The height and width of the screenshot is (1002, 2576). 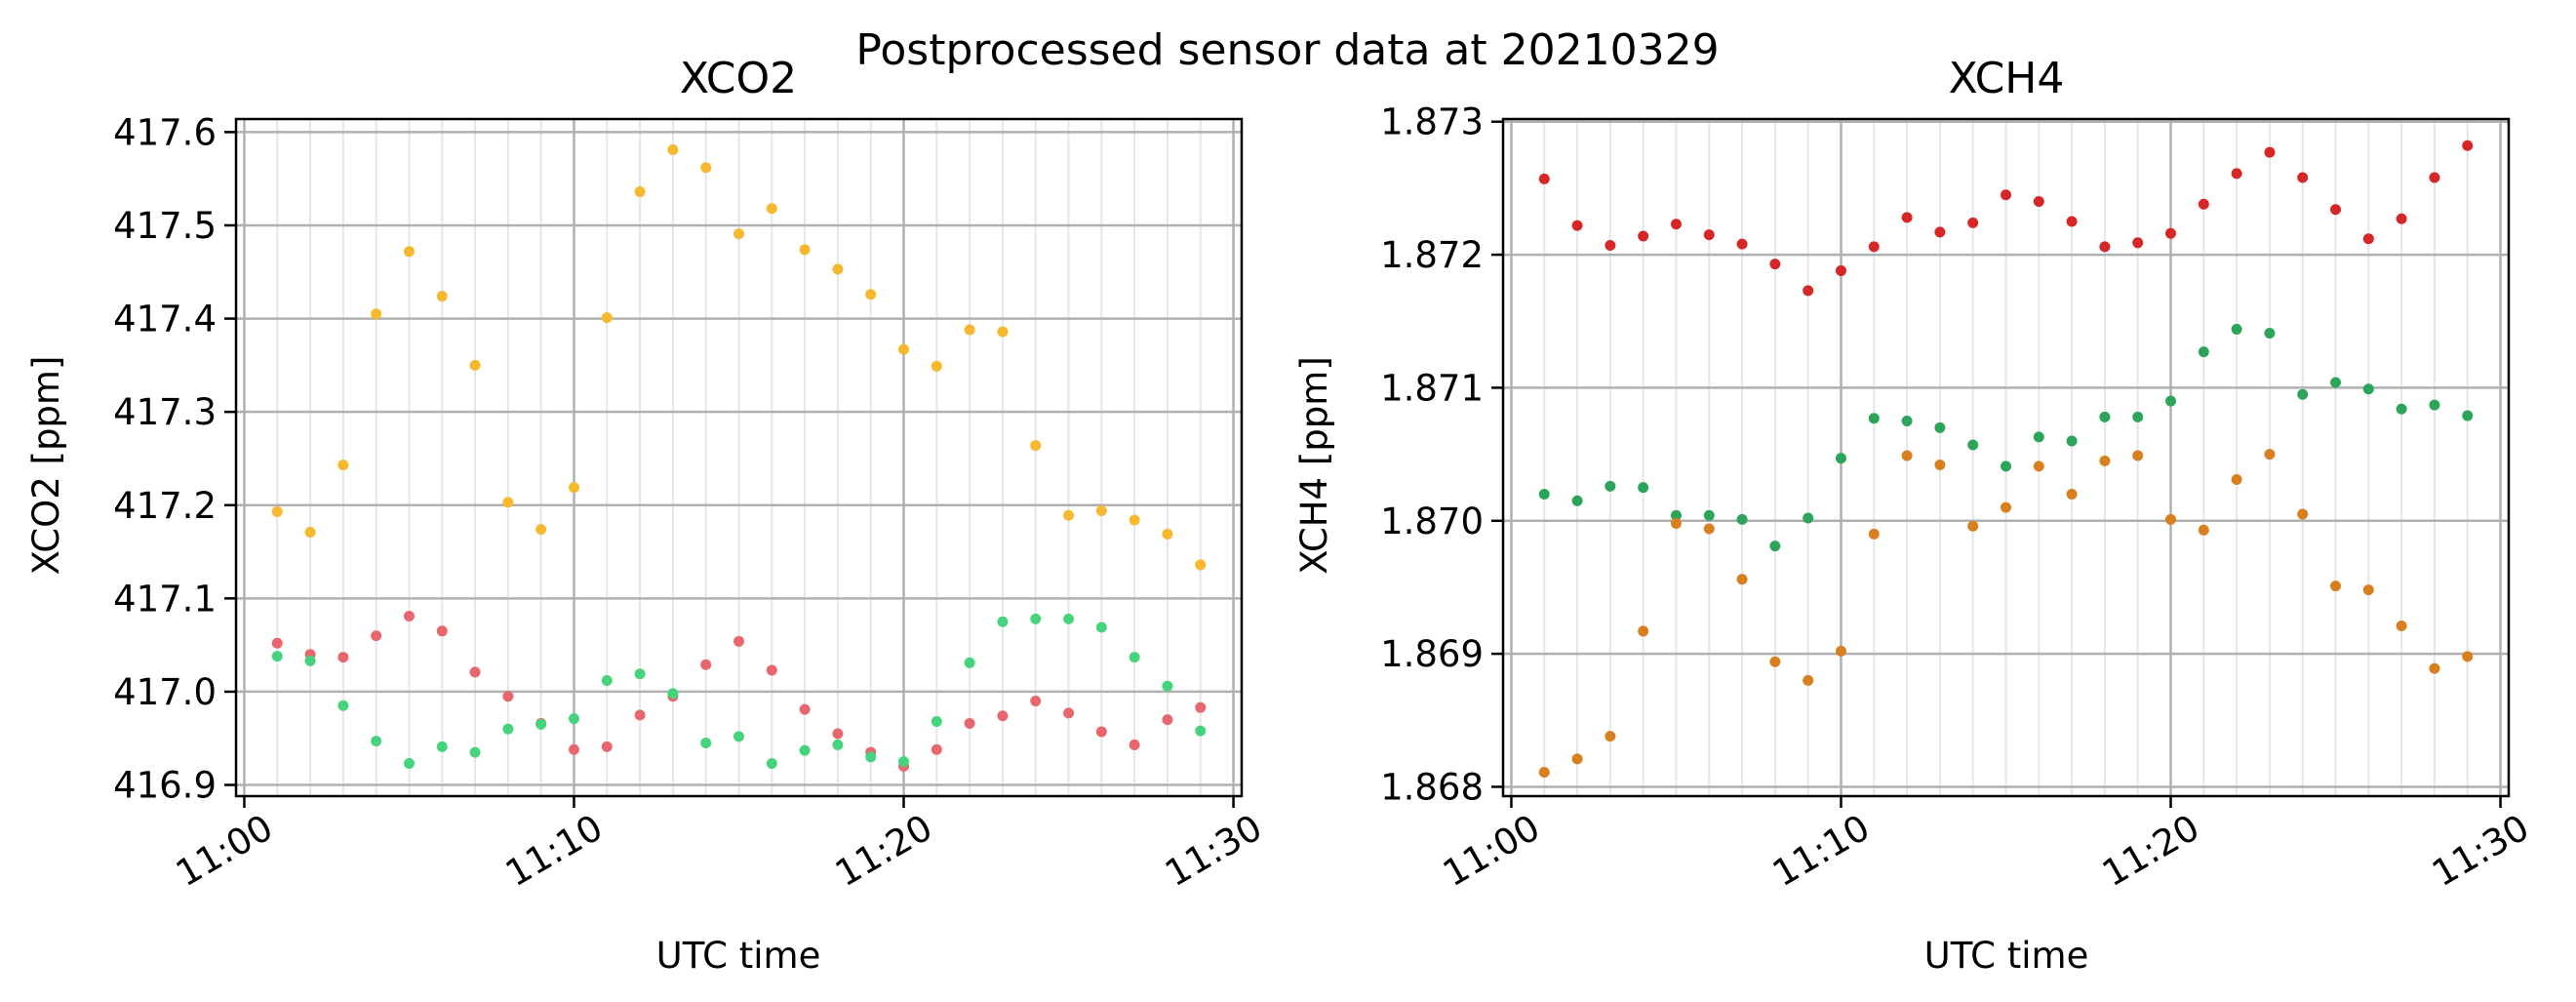 I want to click on xch4-panel-title: XCH4, so click(x=2007, y=79).